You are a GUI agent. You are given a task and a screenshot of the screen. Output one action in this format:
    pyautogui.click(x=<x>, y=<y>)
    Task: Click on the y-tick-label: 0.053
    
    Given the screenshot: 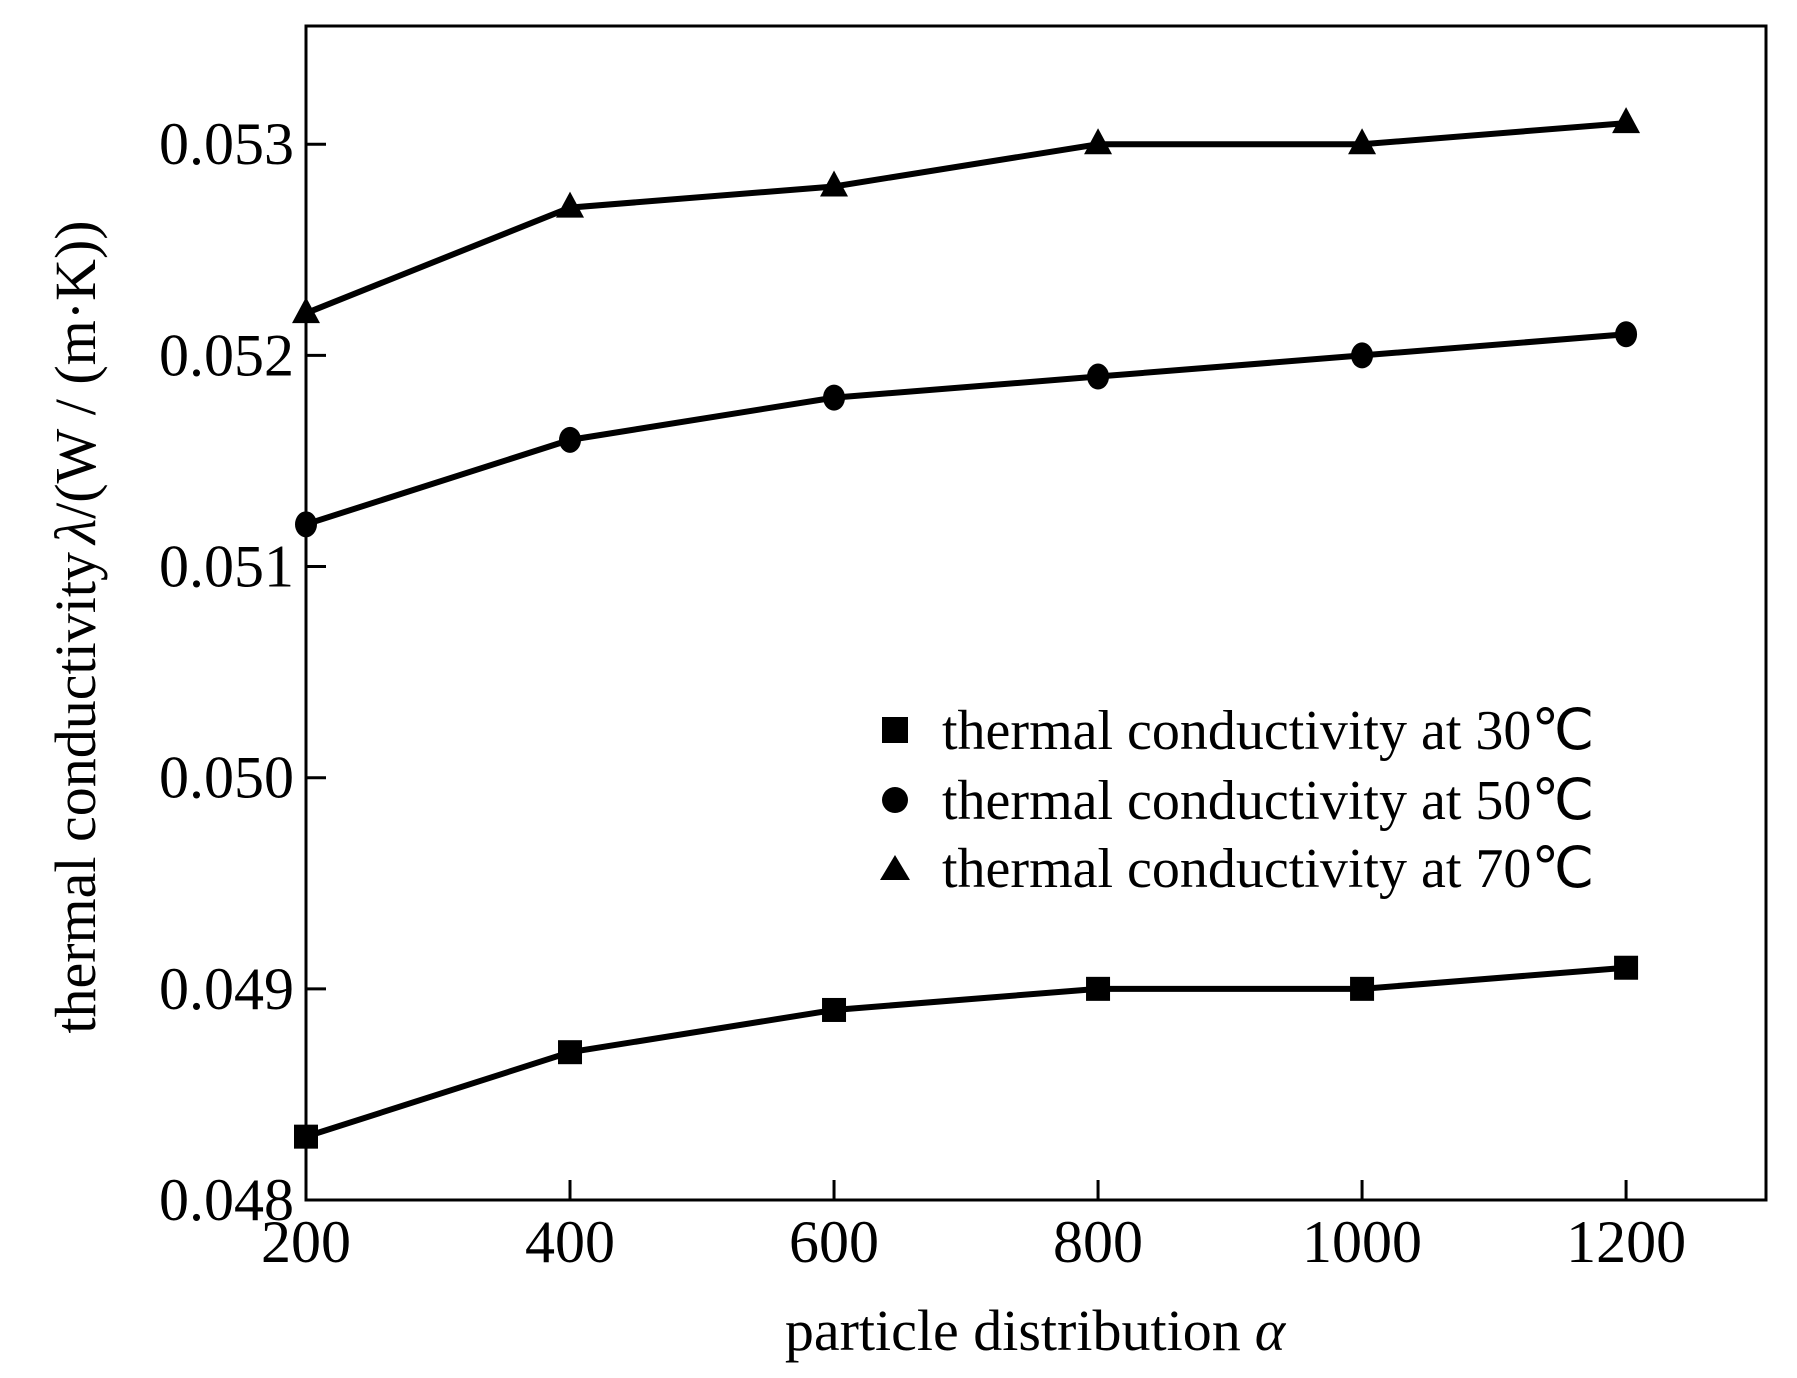 What is the action you would take?
    pyautogui.click(x=226, y=144)
    